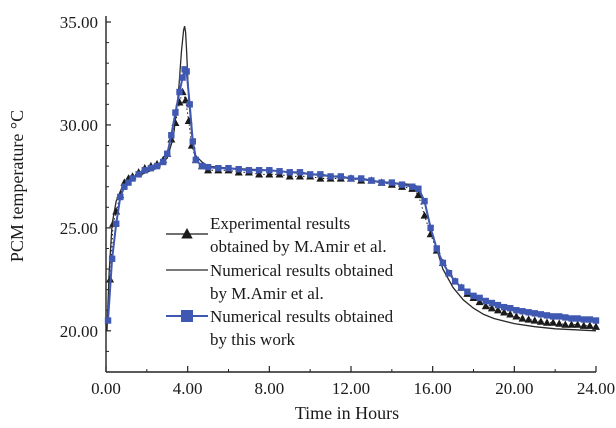 This screenshot has width=616, height=428. I want to click on x-tick-label: 8.00, so click(269, 388).